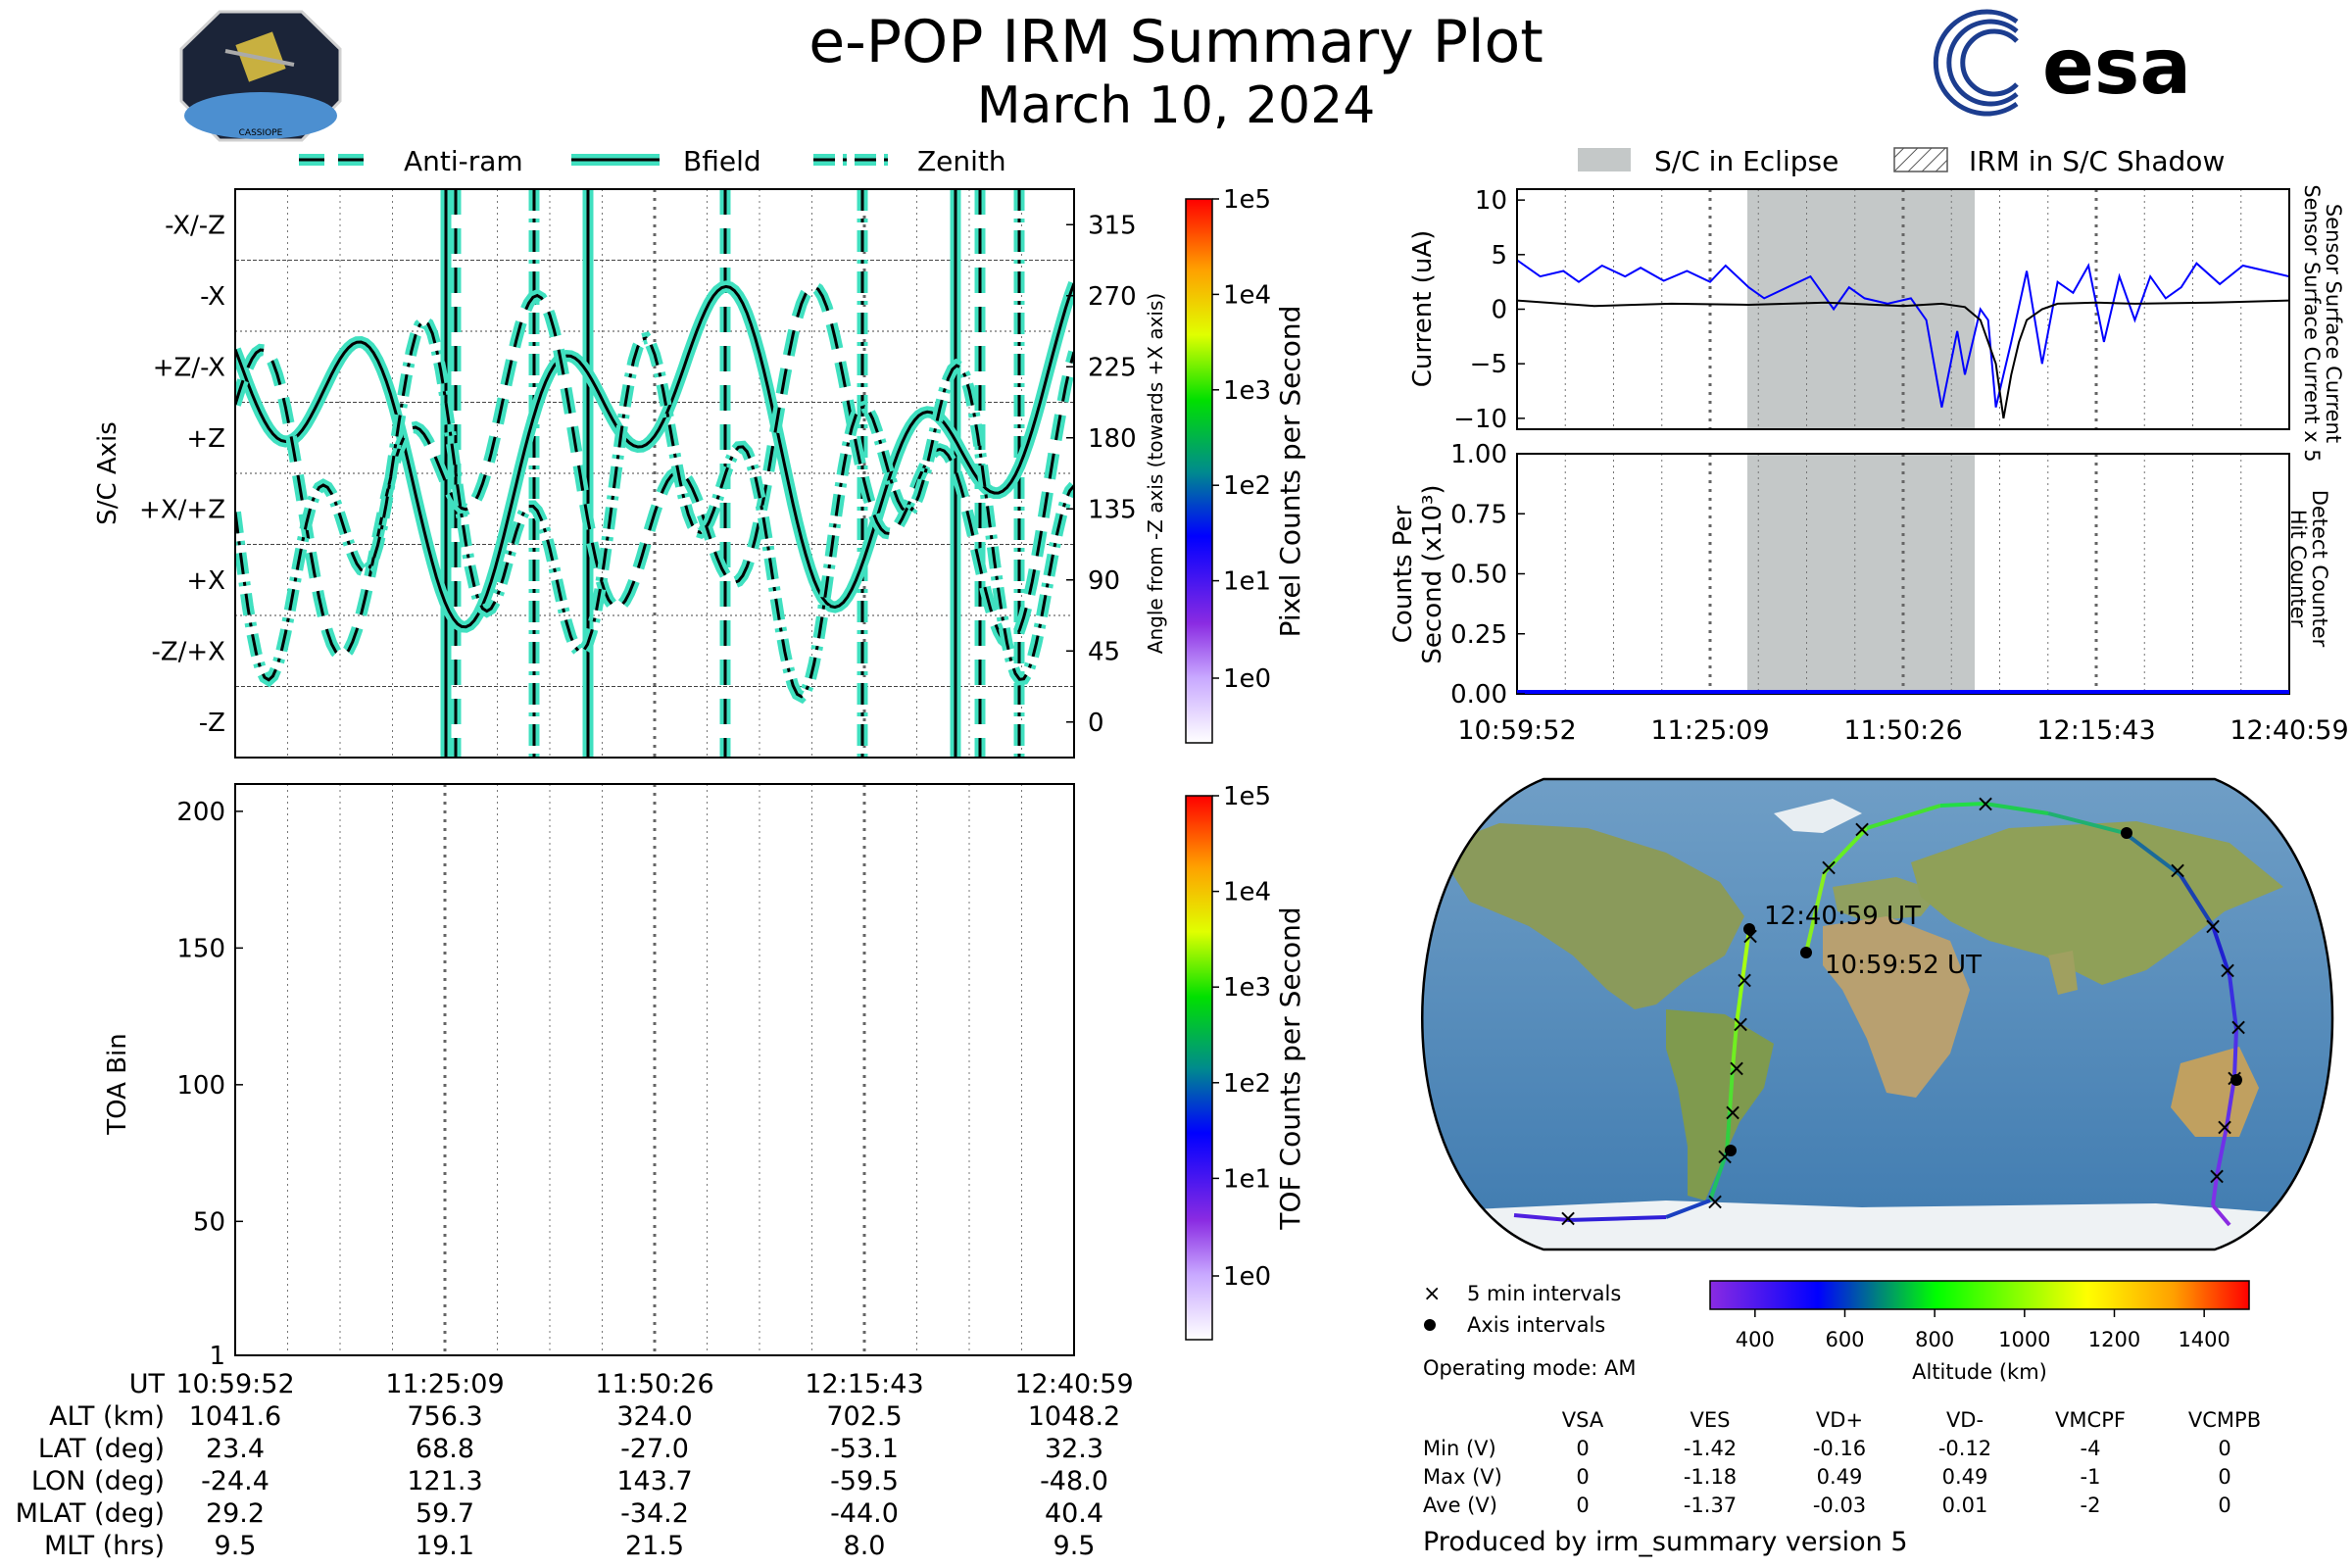 Image resolution: width=2352 pixels, height=1568 pixels. Describe the element at coordinates (2333, 323) in the screenshot. I see `sensor-current-label: Sensor Surface Current` at that location.